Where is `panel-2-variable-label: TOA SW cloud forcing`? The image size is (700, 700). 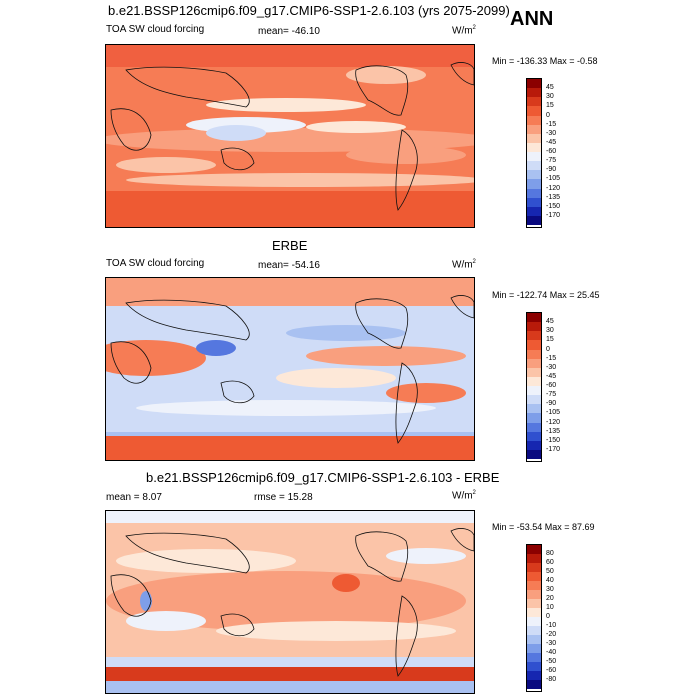
panel-2-variable-label: TOA SW cloud forcing is located at coordinates (155, 263).